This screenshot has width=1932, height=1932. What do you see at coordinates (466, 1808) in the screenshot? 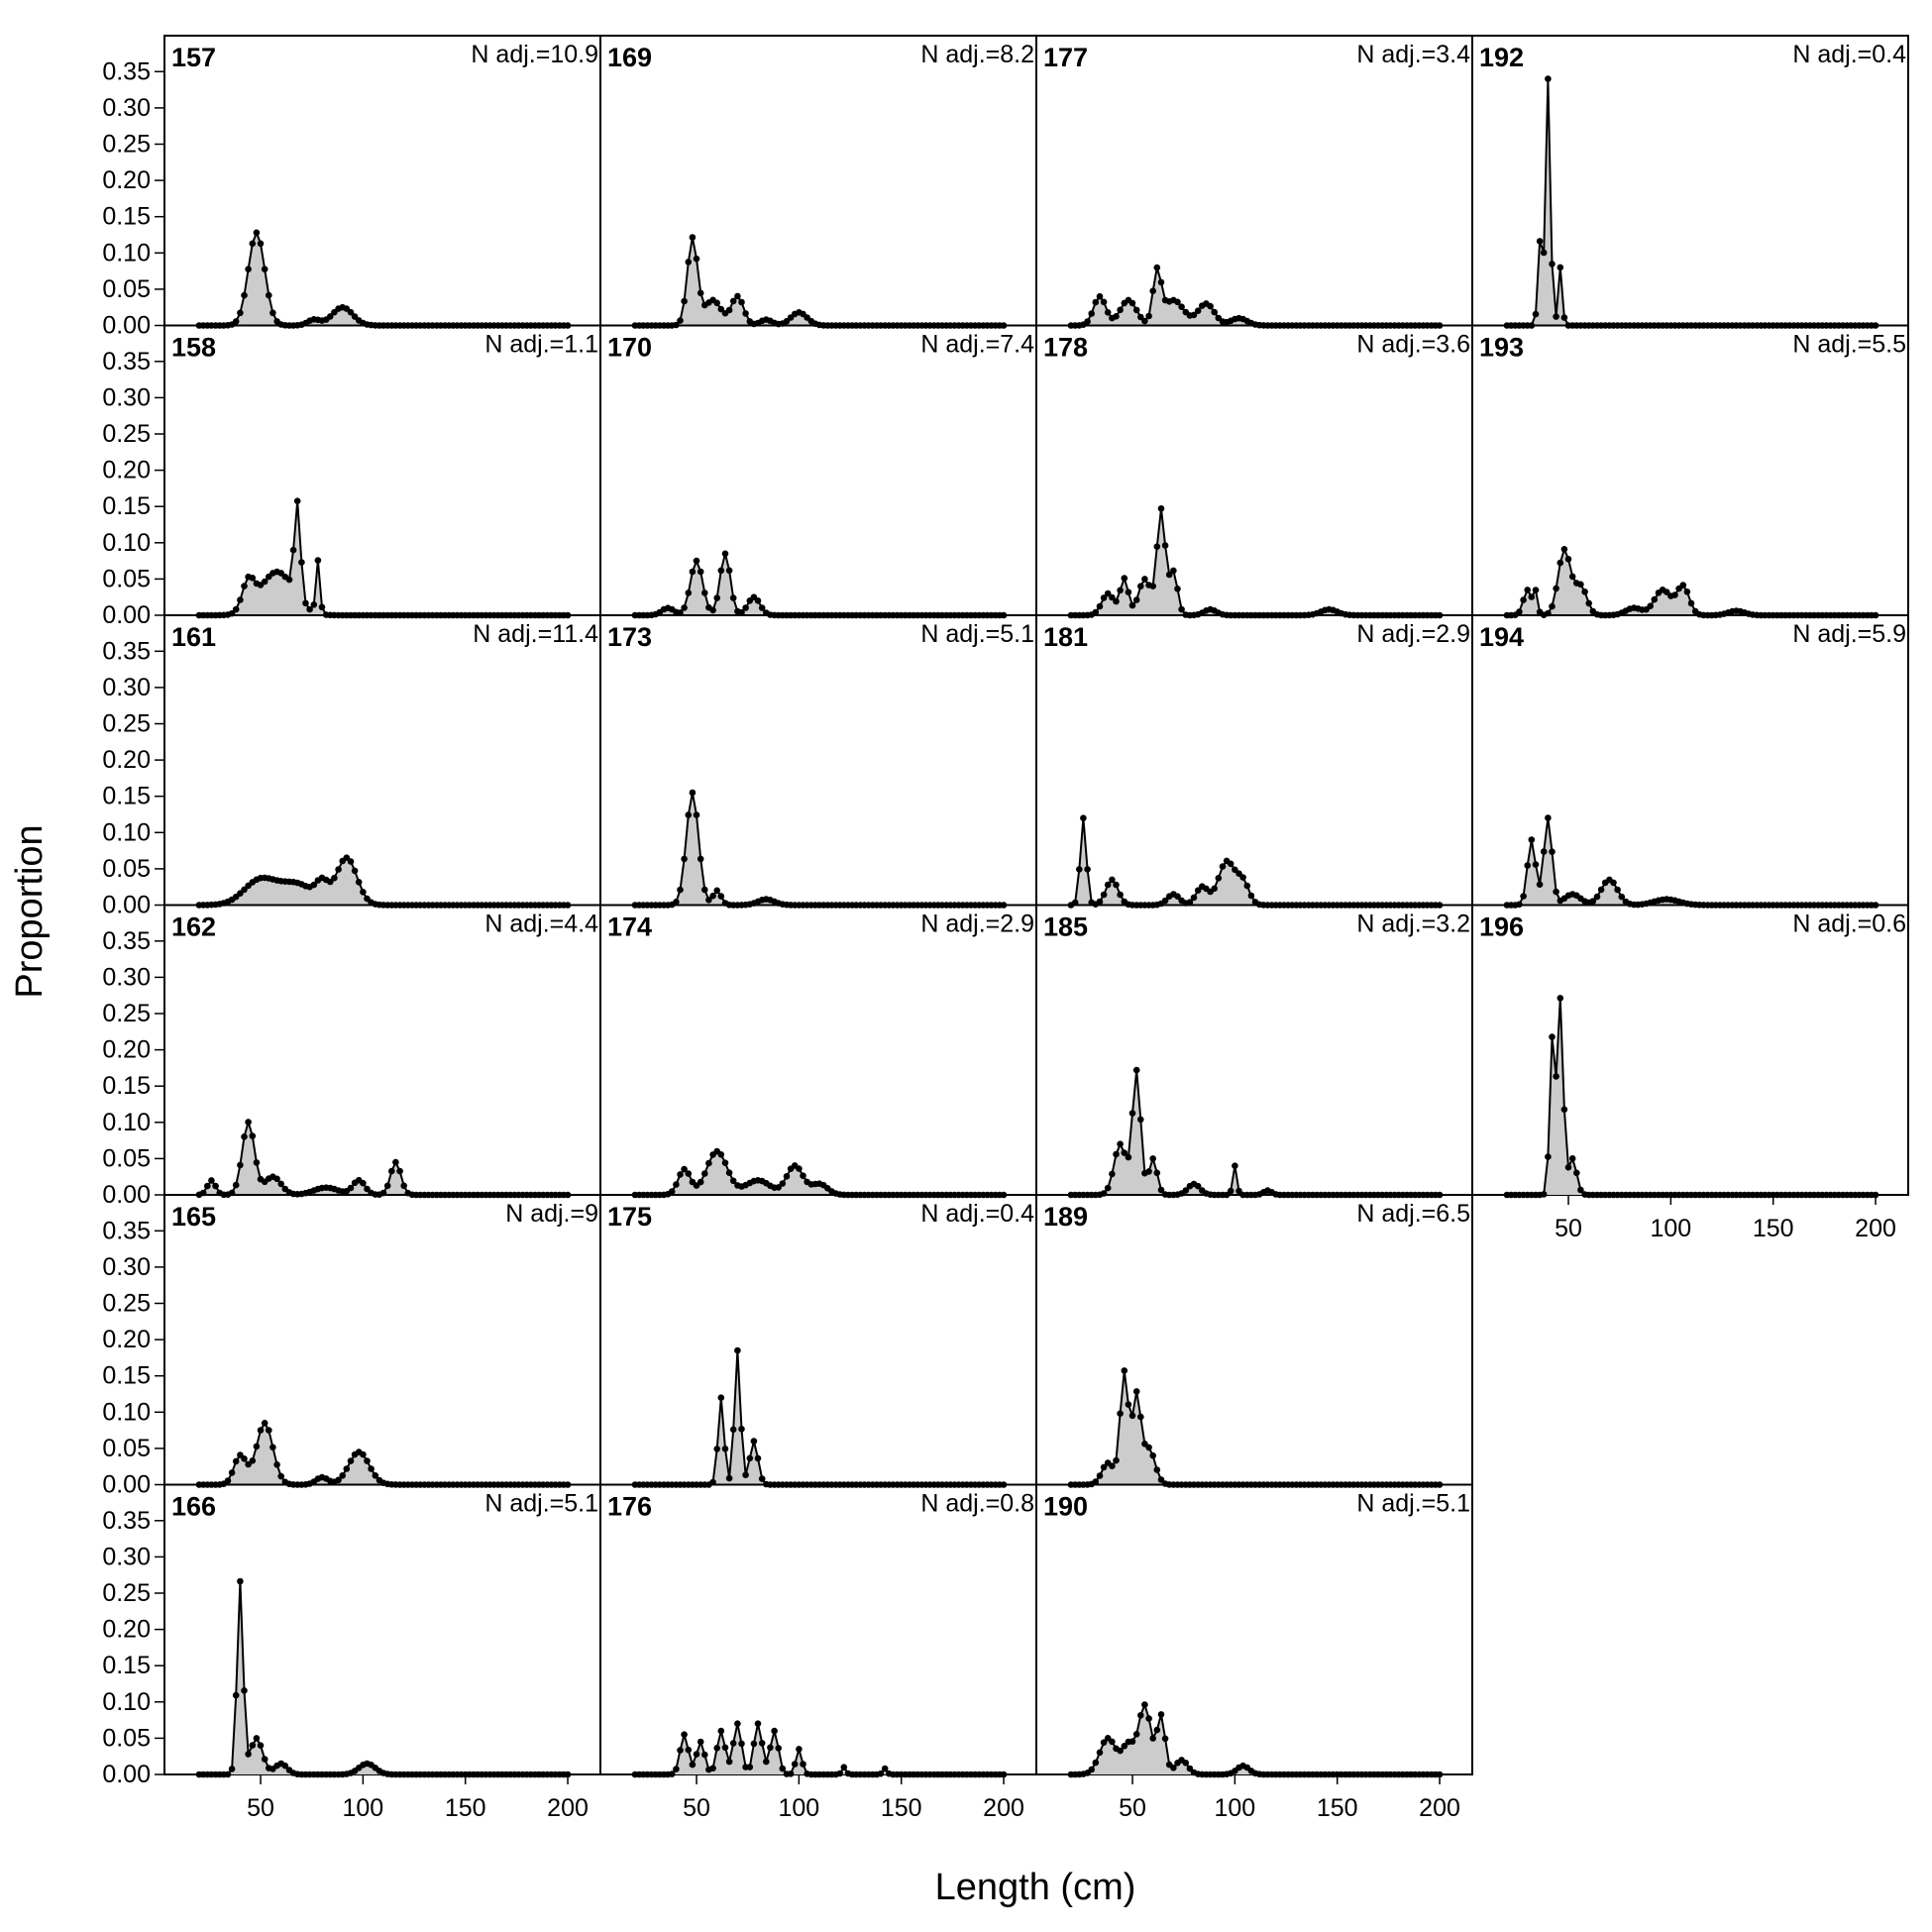
I see `x-tick-label: 150` at bounding box center [466, 1808].